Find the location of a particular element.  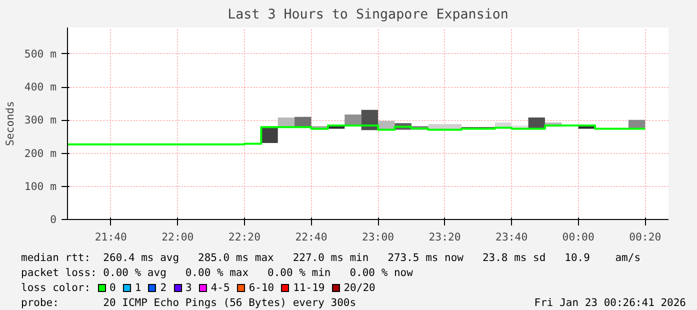

x-tick-label: 21:40 is located at coordinates (110, 237).